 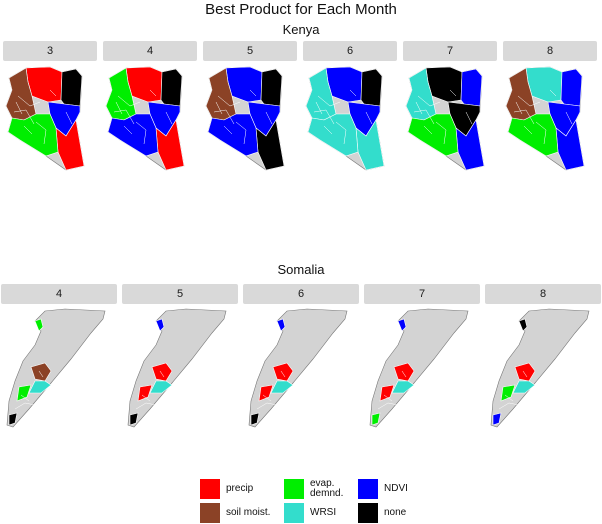 I want to click on legend-item-soil-moist: soil moist., so click(x=235, y=513).